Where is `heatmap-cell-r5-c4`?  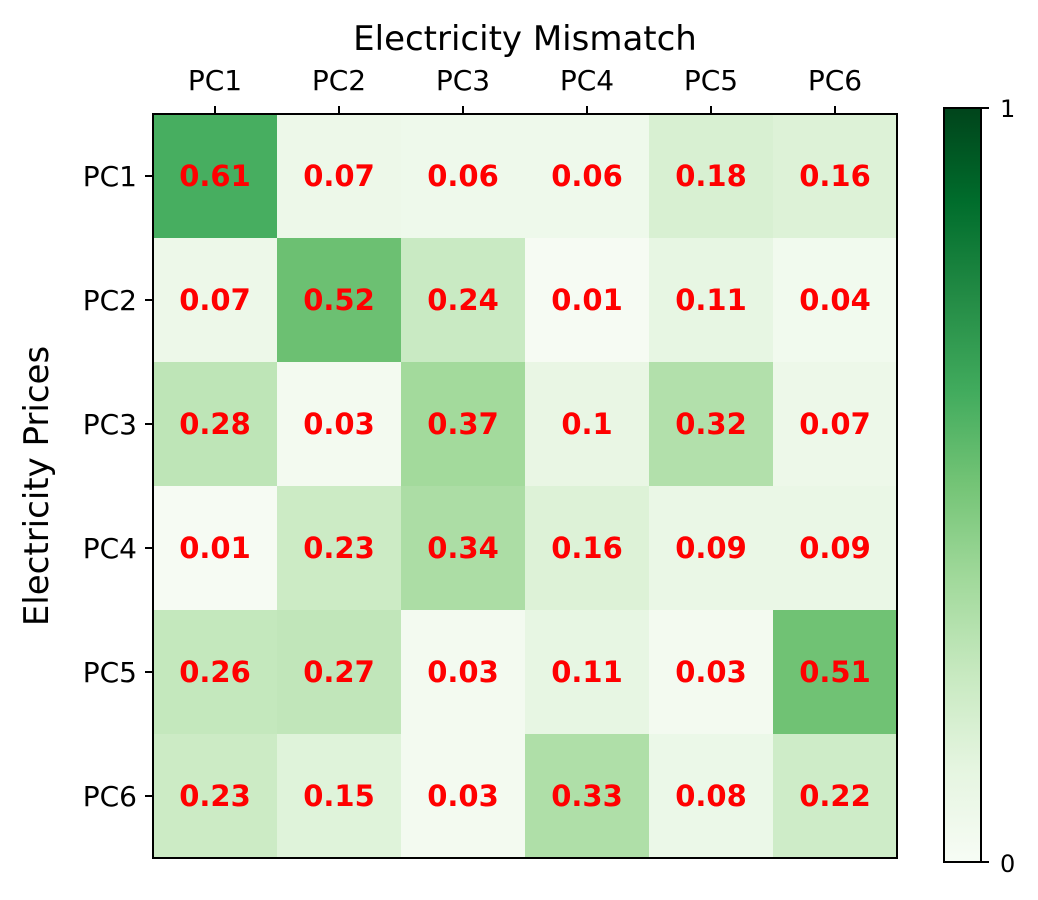
heatmap-cell-r5-c4 is located at coordinates (587, 672).